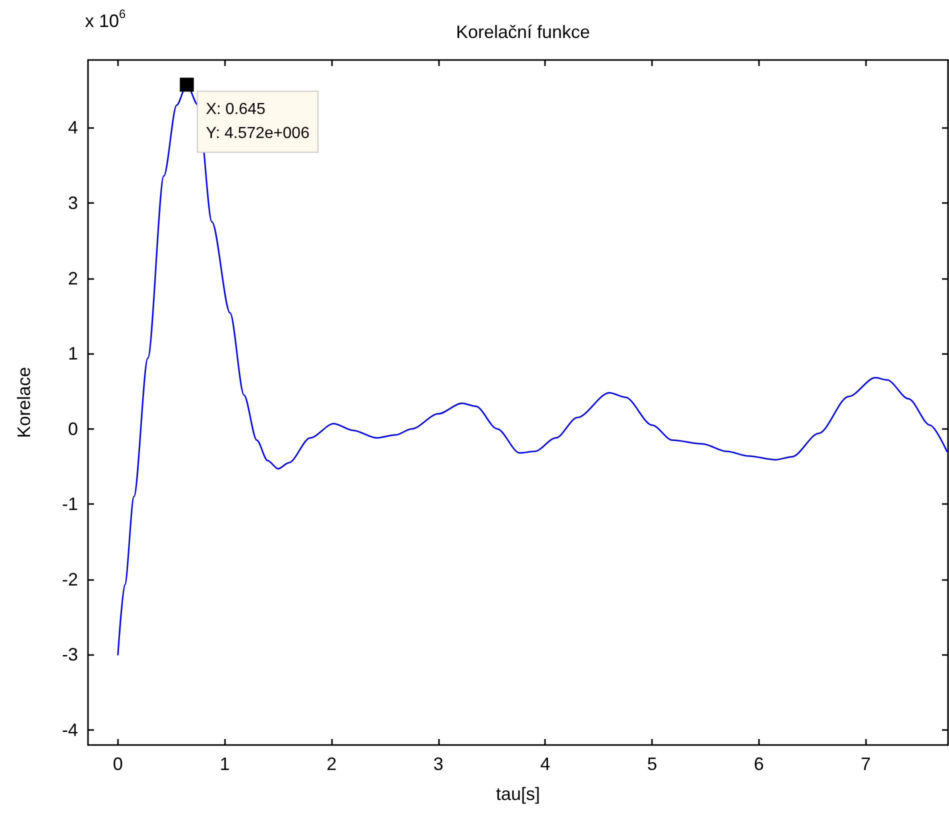 Image resolution: width=949 pixels, height=821 pixels. What do you see at coordinates (652, 764) in the screenshot?
I see `x-tick-label: 5` at bounding box center [652, 764].